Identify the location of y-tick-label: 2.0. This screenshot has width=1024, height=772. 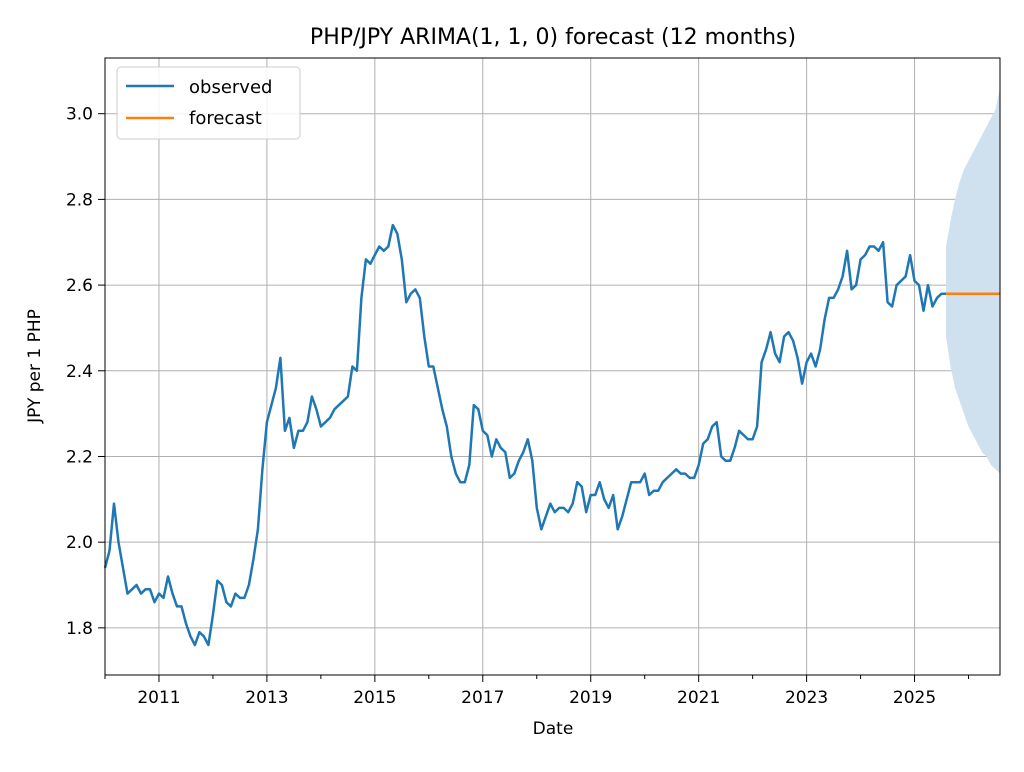
(79, 543).